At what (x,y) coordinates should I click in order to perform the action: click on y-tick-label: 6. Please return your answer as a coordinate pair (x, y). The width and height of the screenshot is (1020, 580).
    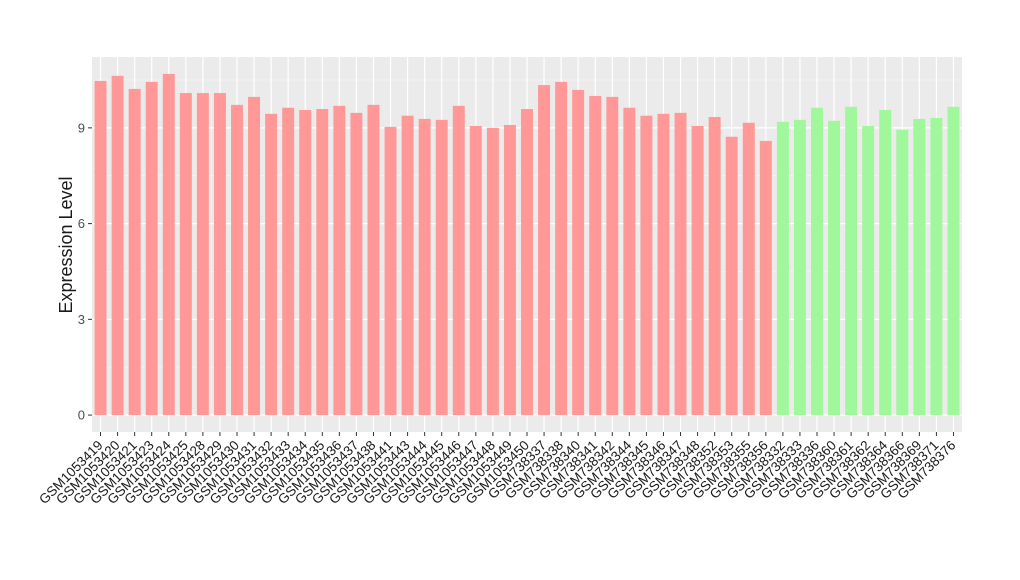
    Looking at the image, I should click on (81, 223).